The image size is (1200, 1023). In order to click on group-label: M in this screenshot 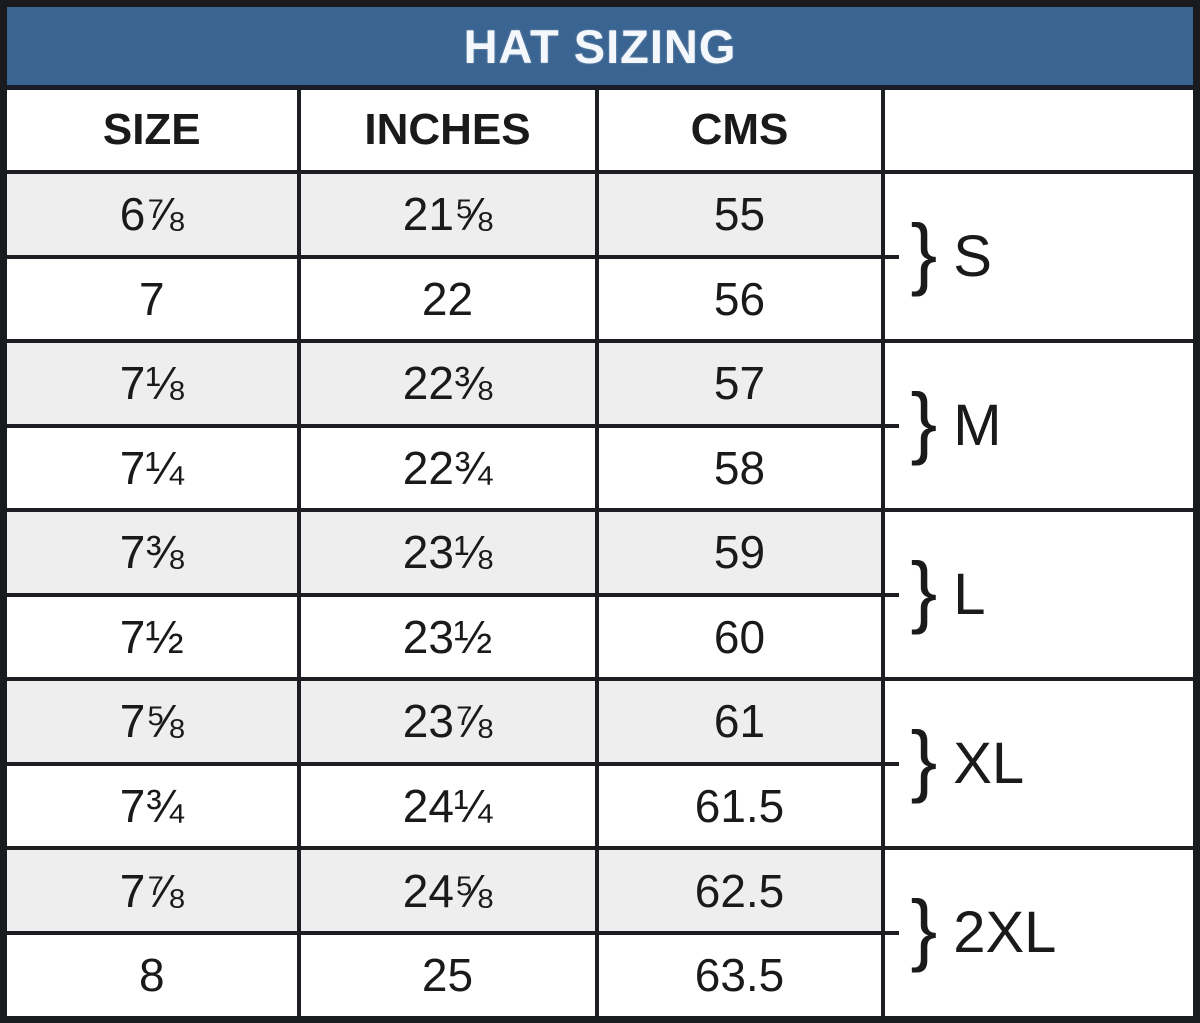, I will do `click(977, 425)`.